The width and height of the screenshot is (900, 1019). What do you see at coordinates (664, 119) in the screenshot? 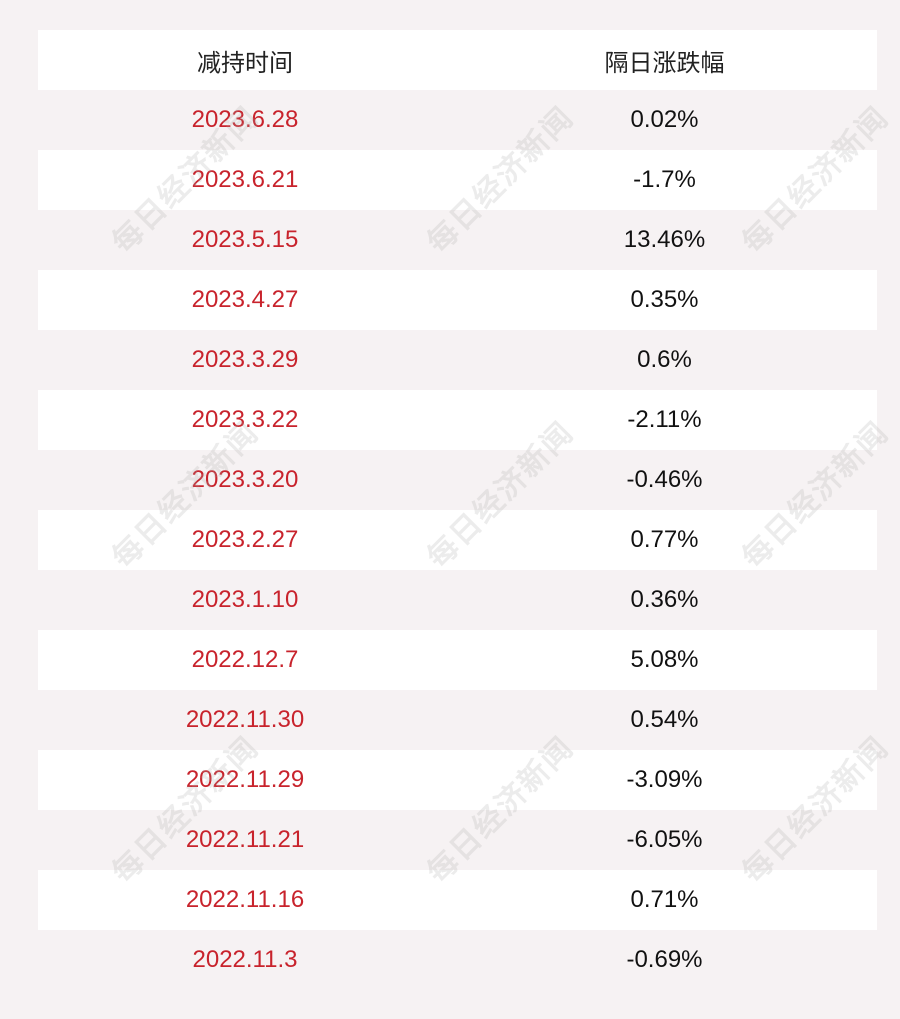
I see `change-cell: 0.02%` at bounding box center [664, 119].